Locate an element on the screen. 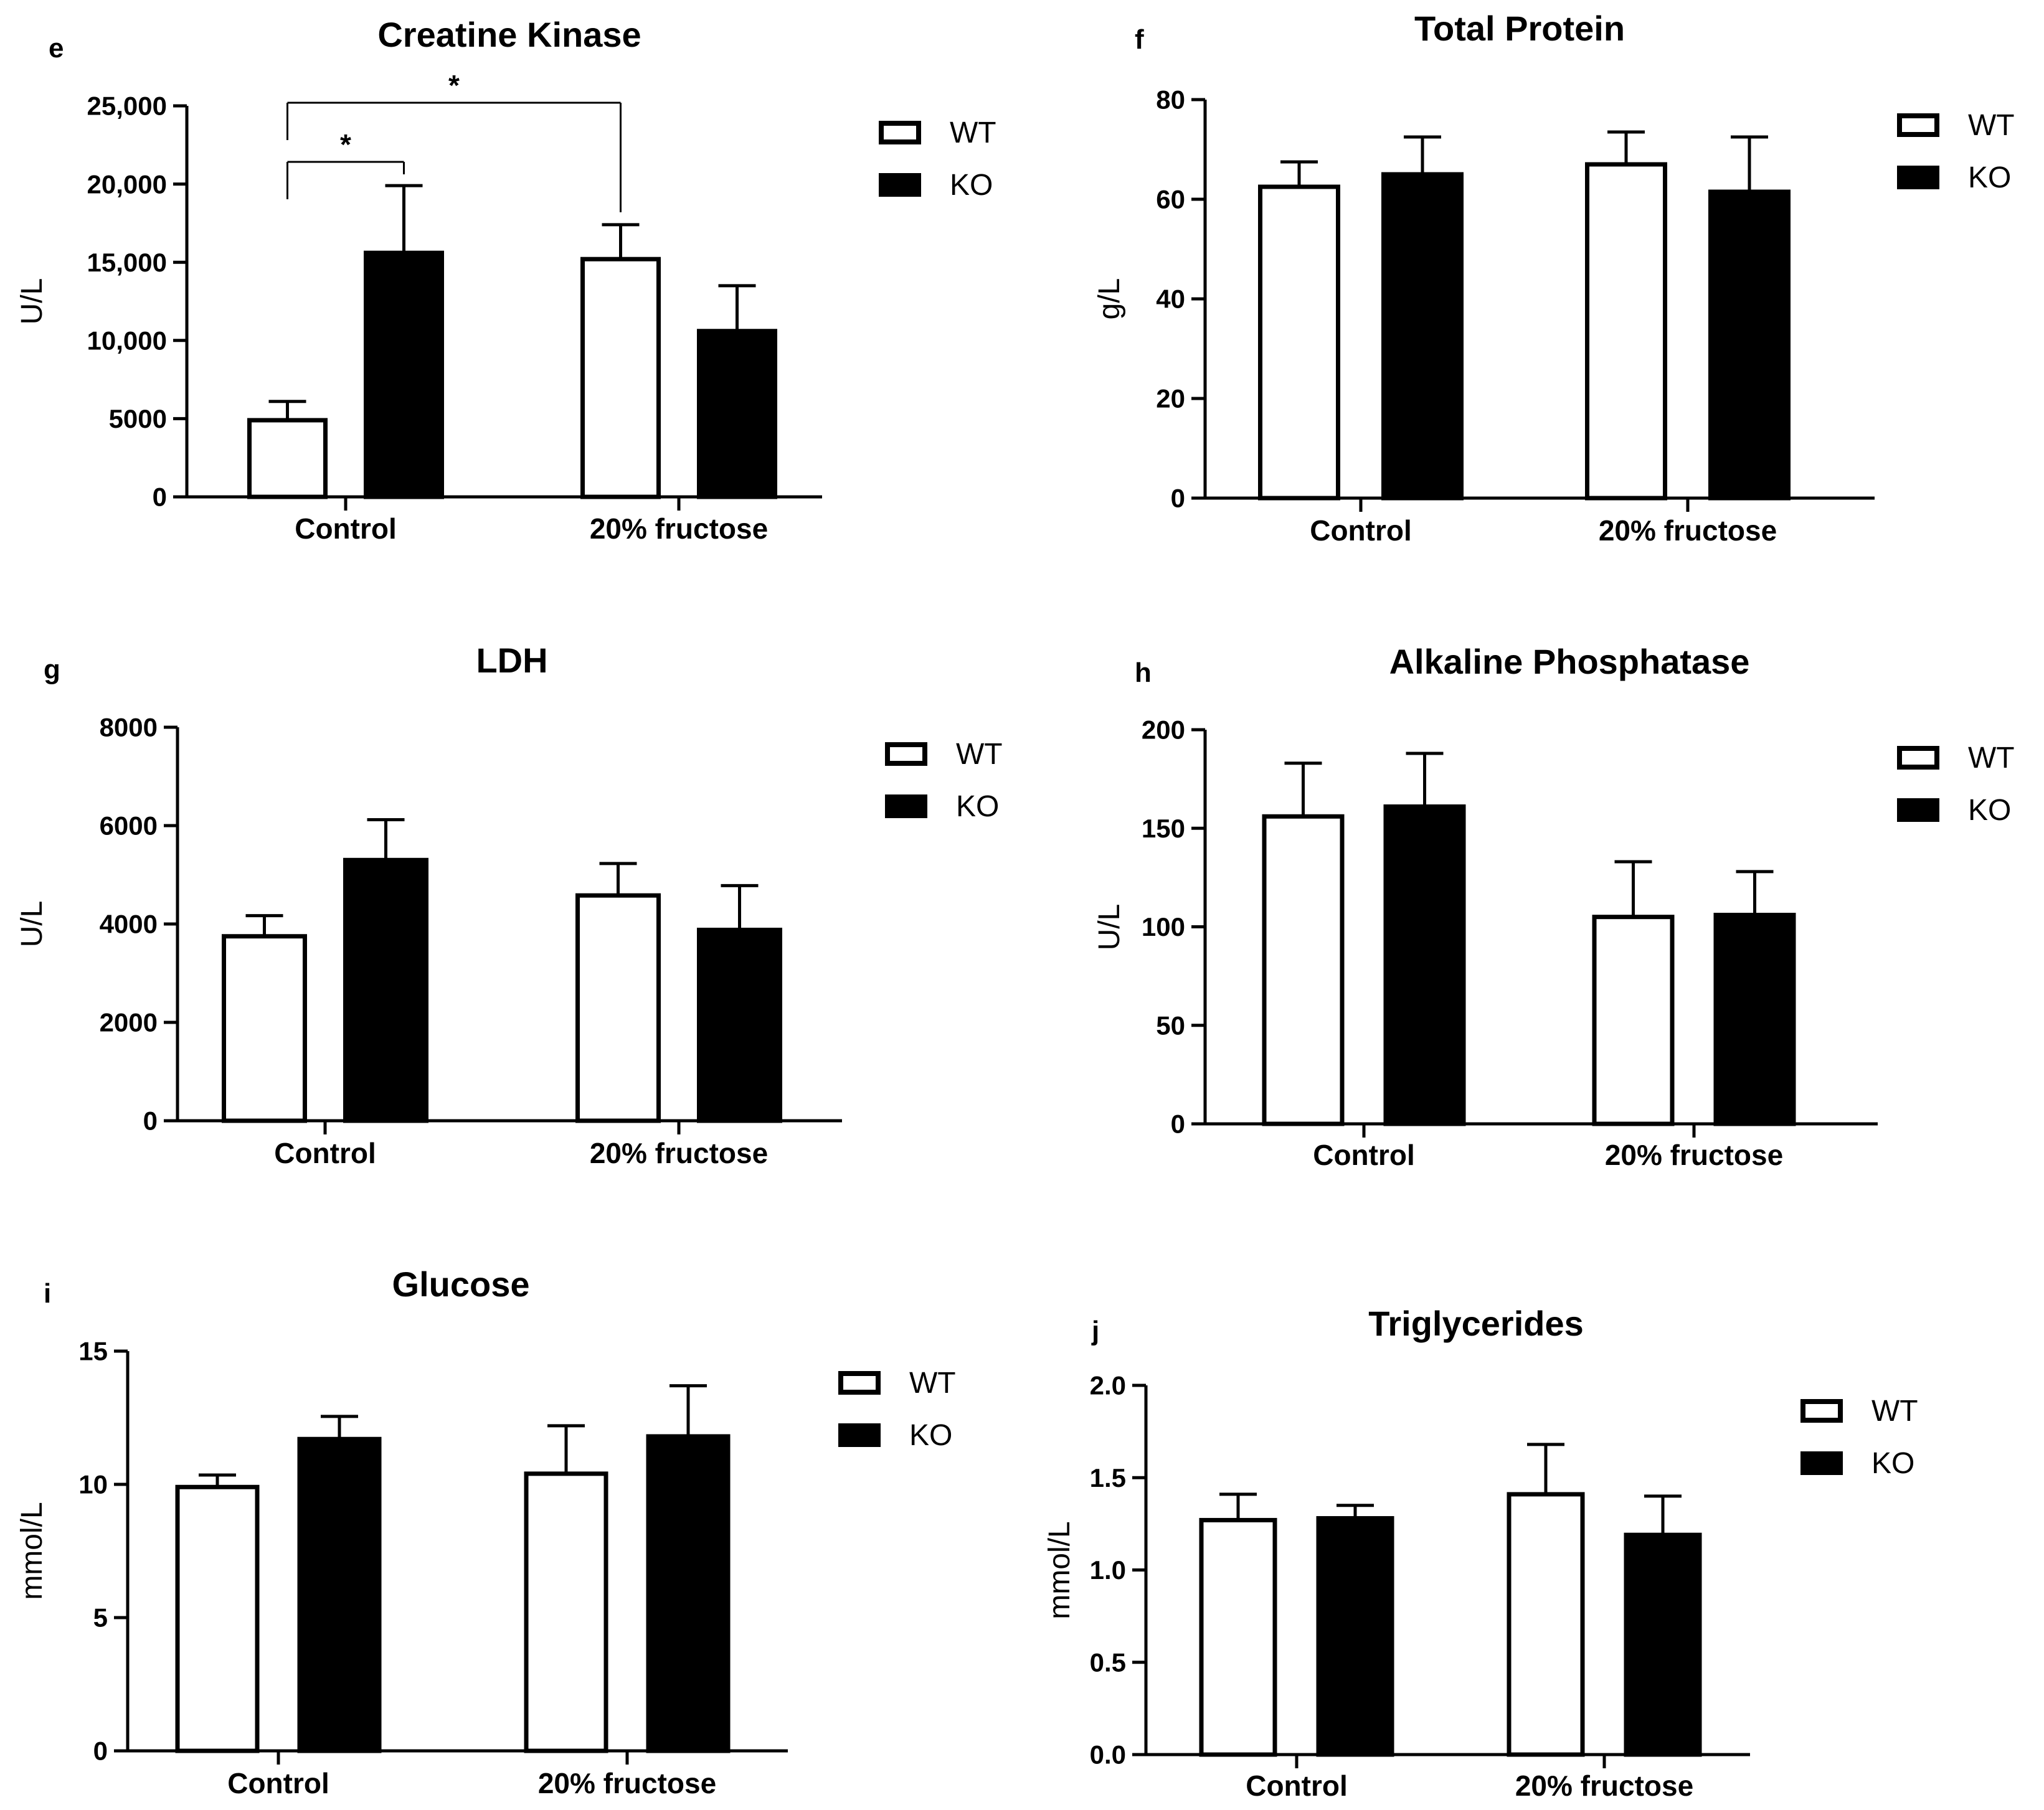 The width and height of the screenshot is (2044, 1810). y-tick-label: 20,000 is located at coordinates (127, 184).